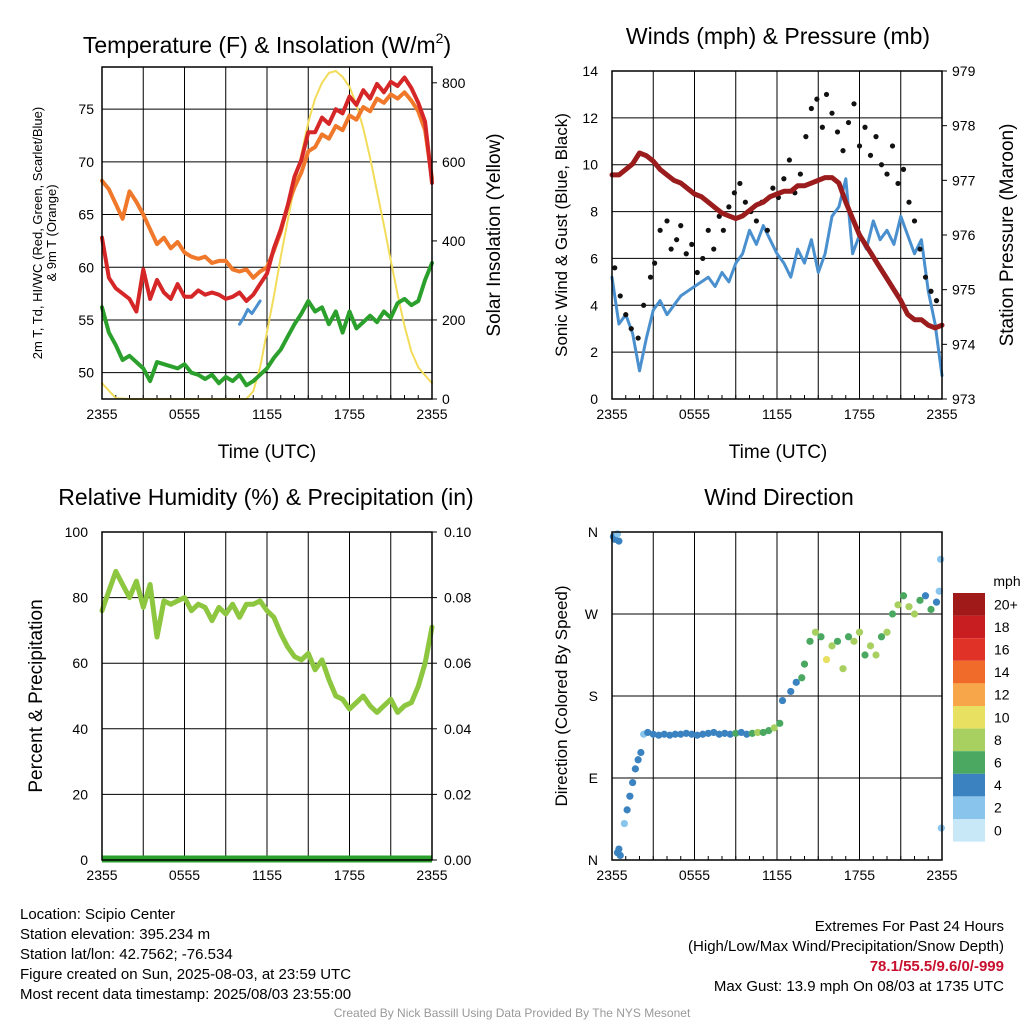 This screenshot has height=1024, width=1024. Describe the element at coordinates (985, 717) in the screenshot. I see `colorbar: 20+ 18 16 14 12 10 8 6 4 2 0` at that location.